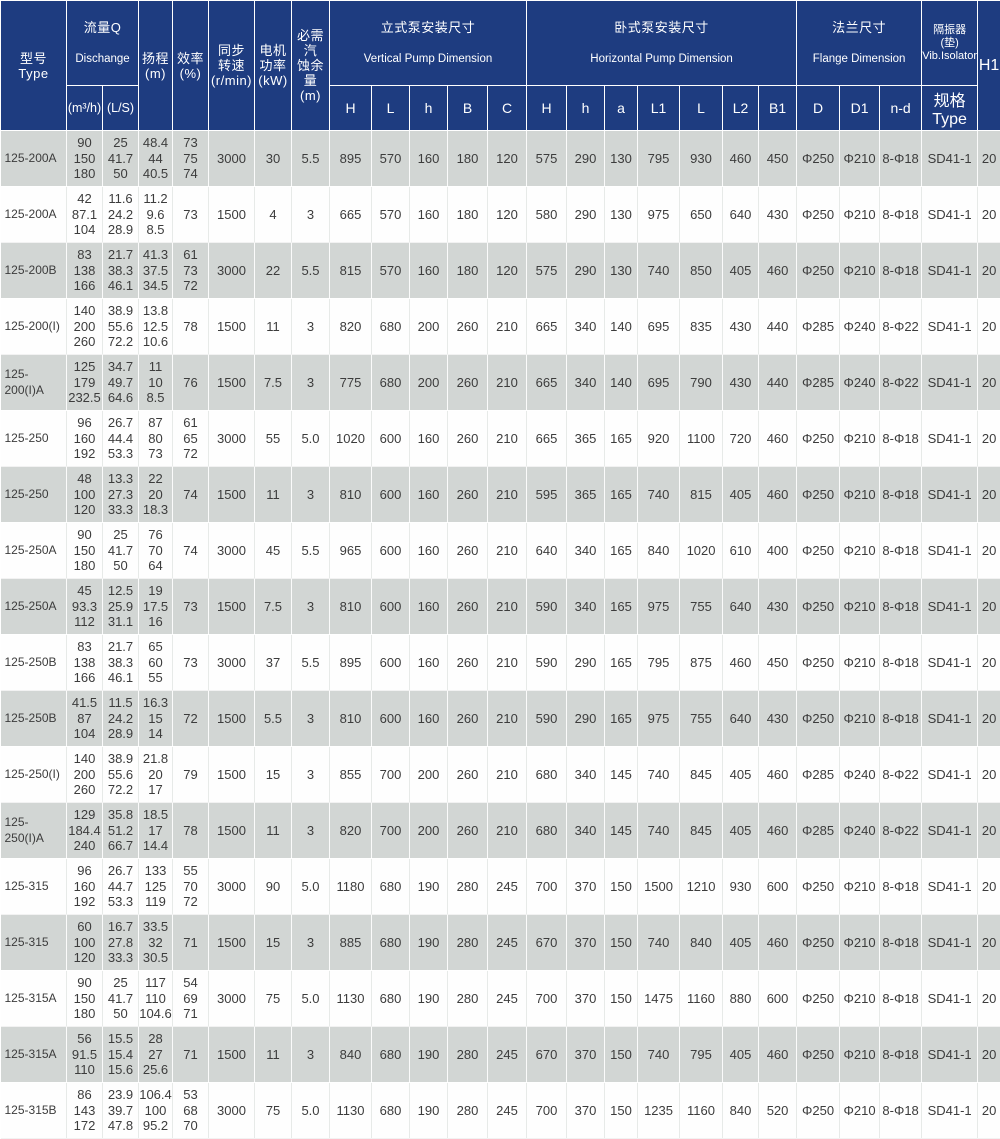 Image resolution: width=1000 pixels, height=1139 pixels. What do you see at coordinates (860, 775) in the screenshot?
I see `cell-flange-D1: Φ240` at bounding box center [860, 775].